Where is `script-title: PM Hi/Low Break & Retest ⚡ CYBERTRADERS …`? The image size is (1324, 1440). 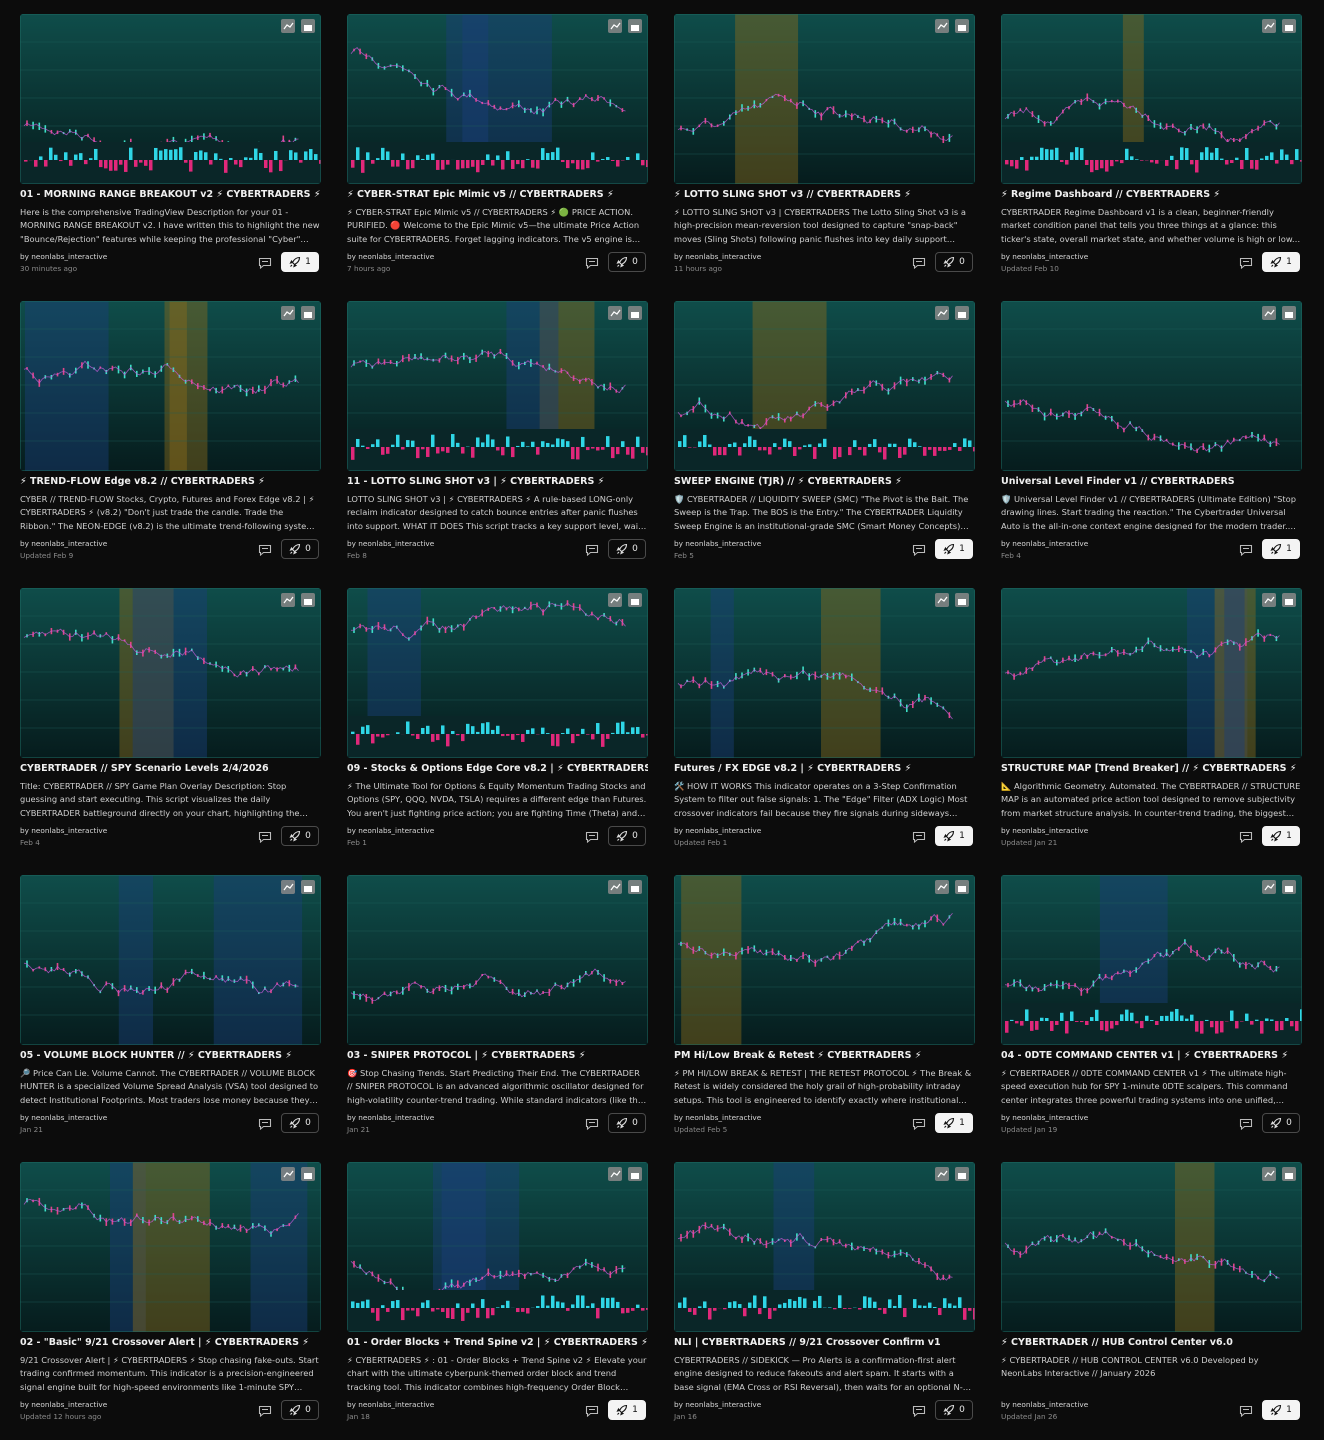
script-title: PM Hi/Low Break & Retest ⚡ CYBERTRADERS … is located at coordinates (798, 1055).